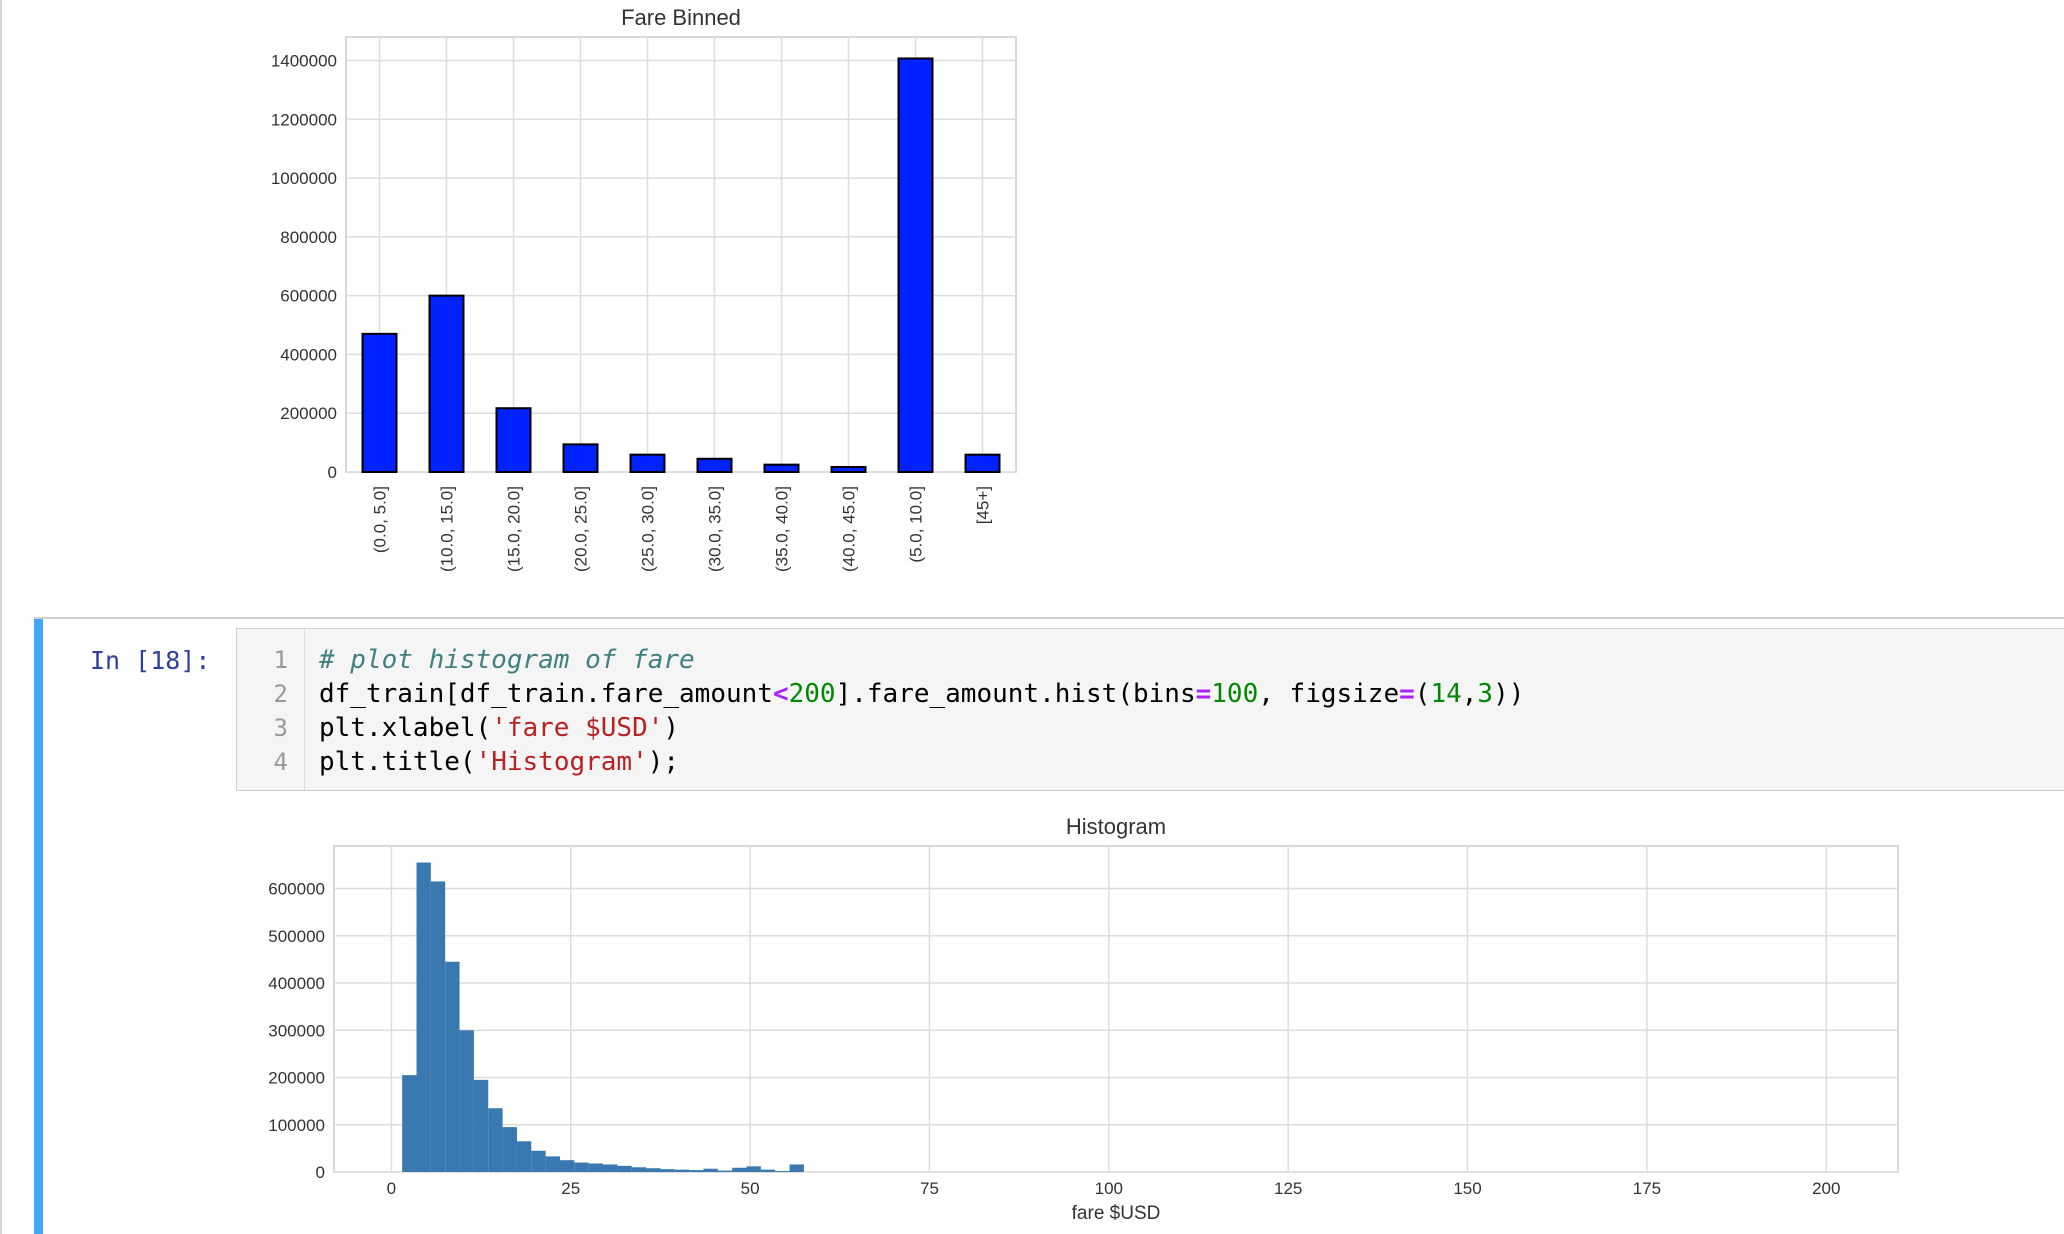 The width and height of the screenshot is (2064, 1234). I want to click on x-tick-label: (30.0, 35.0], so click(715, 529).